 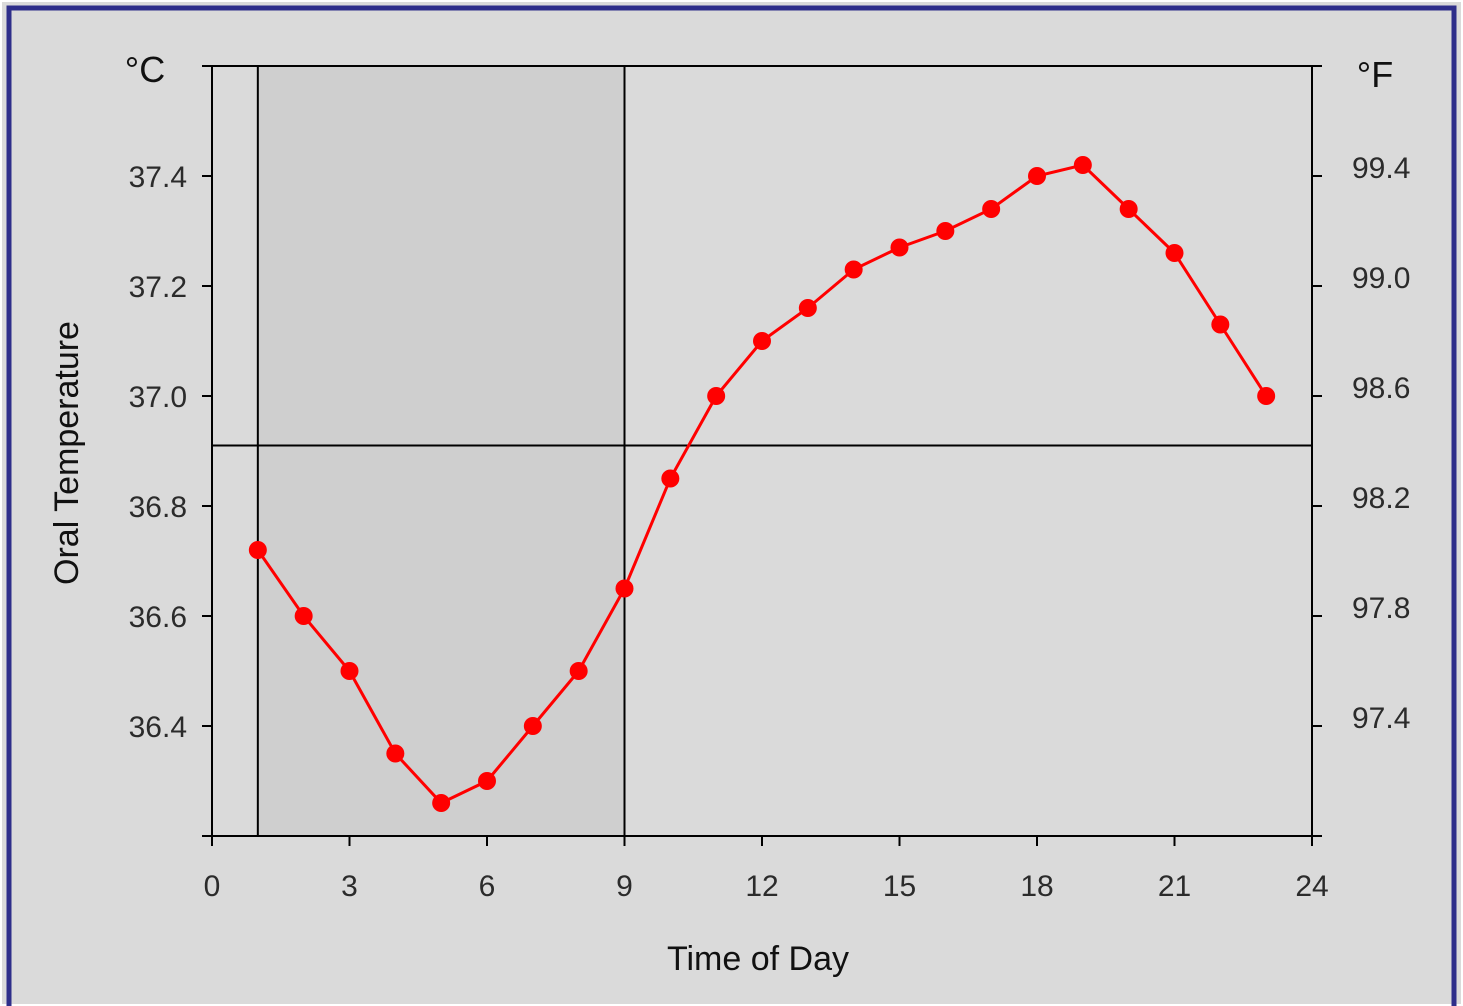 I want to click on y-left-tick-label: 37.0, so click(x=158, y=397).